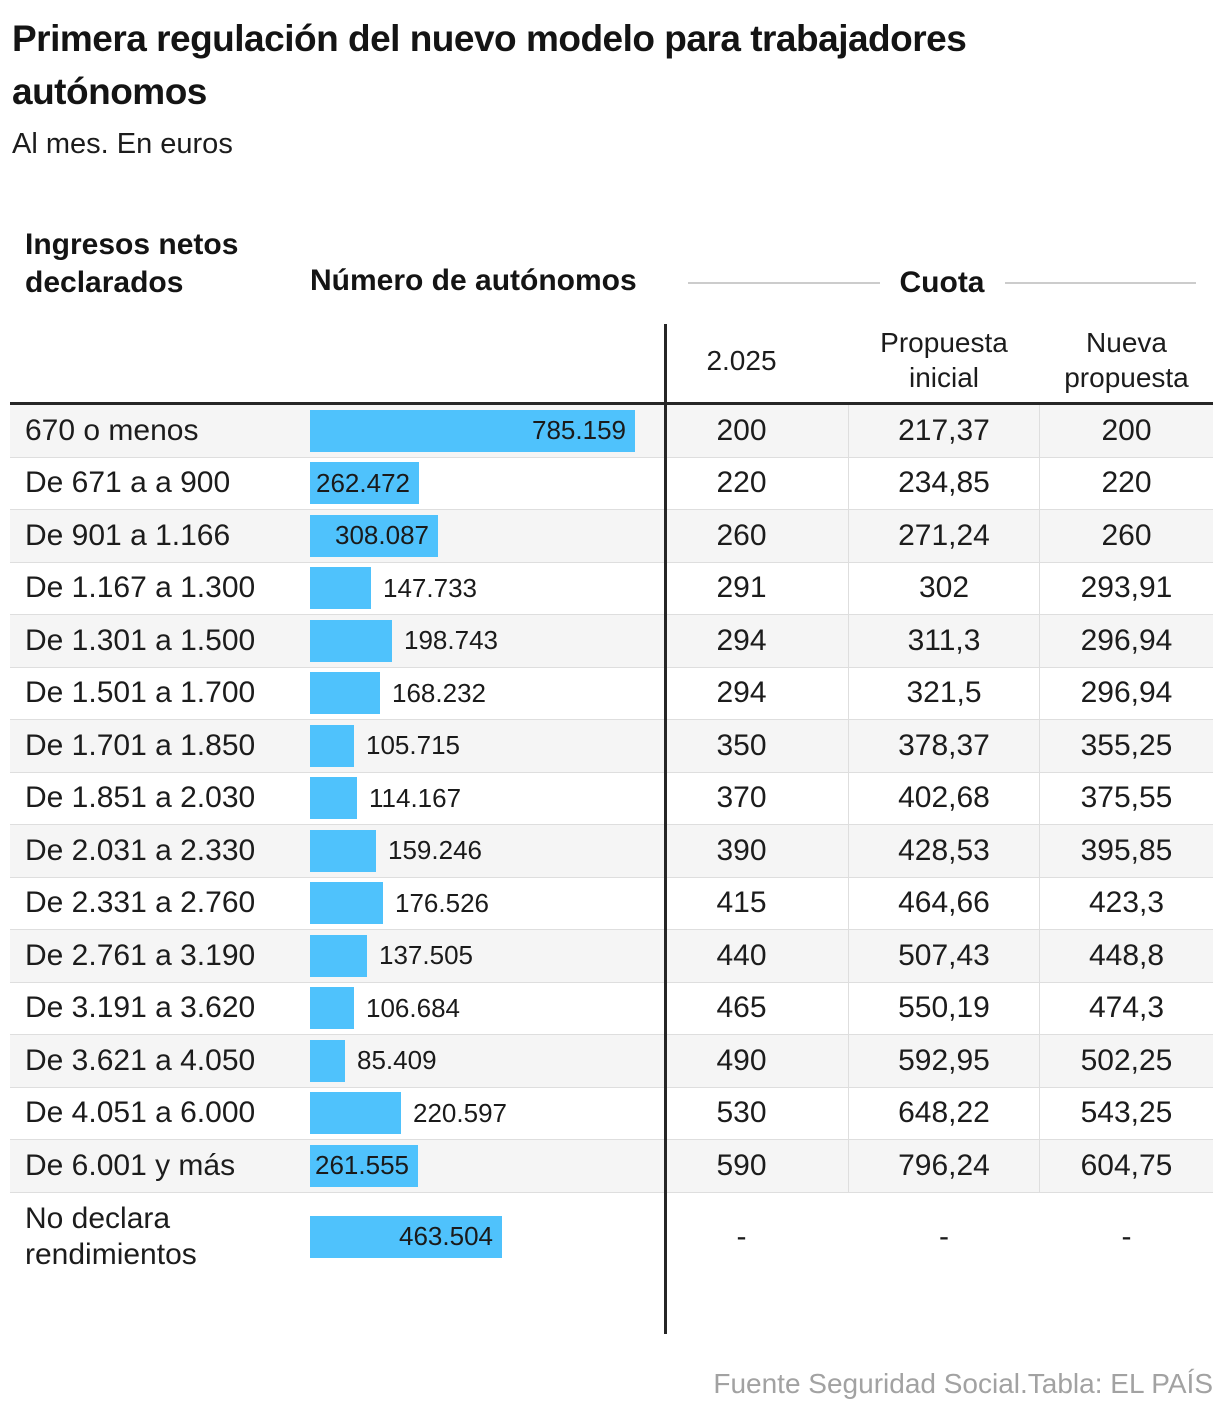 The width and height of the screenshot is (1220, 1418). Describe the element at coordinates (140, 1113) in the screenshot. I see `row-label: De 4.051 a 6.000` at that location.